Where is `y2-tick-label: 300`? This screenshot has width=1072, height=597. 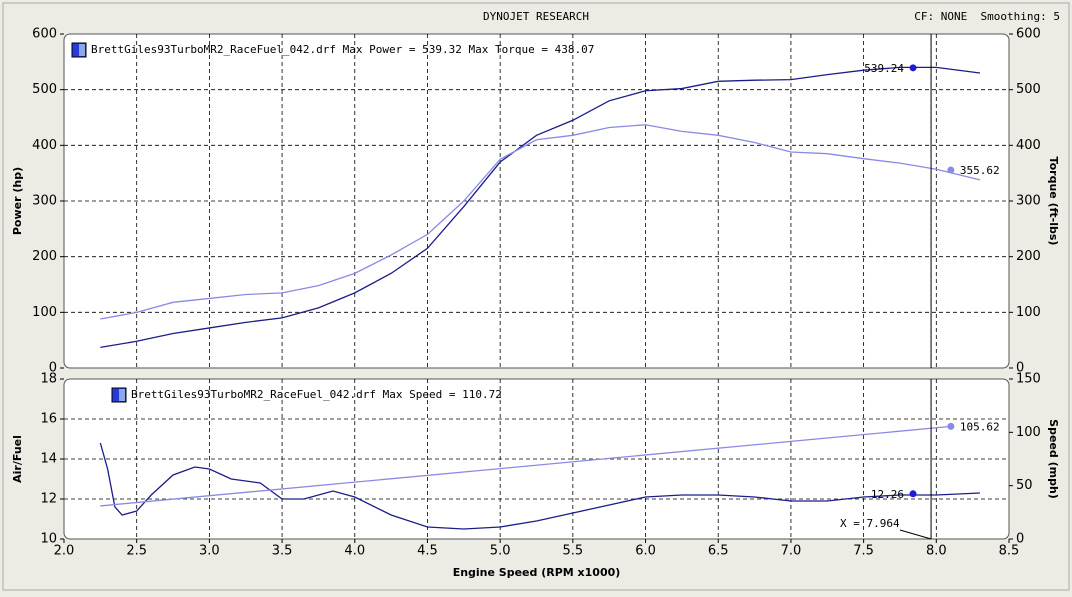
y2-tick-label: 300 is located at coordinates (1028, 201).